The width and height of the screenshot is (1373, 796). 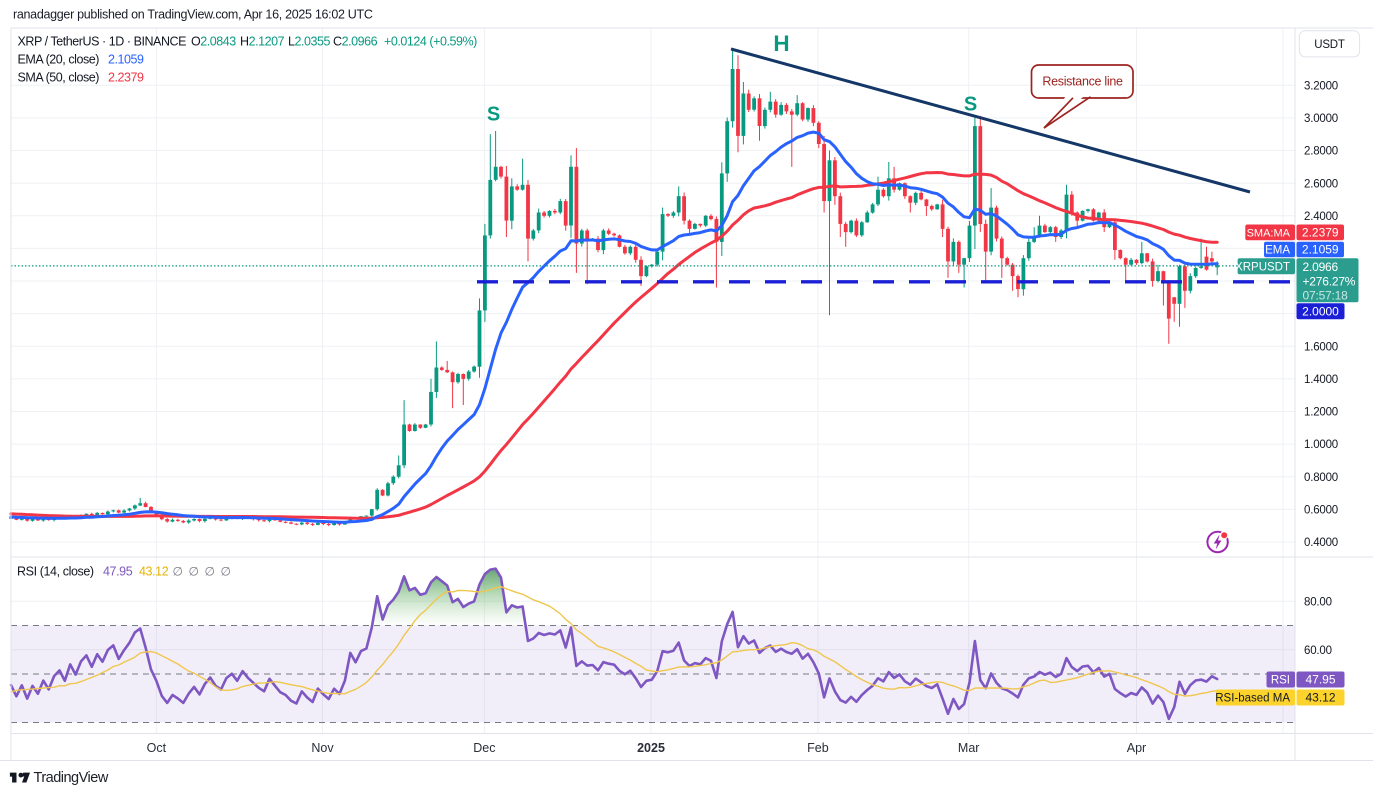 I want to click on svg-text: Nov, so click(x=322, y=748).